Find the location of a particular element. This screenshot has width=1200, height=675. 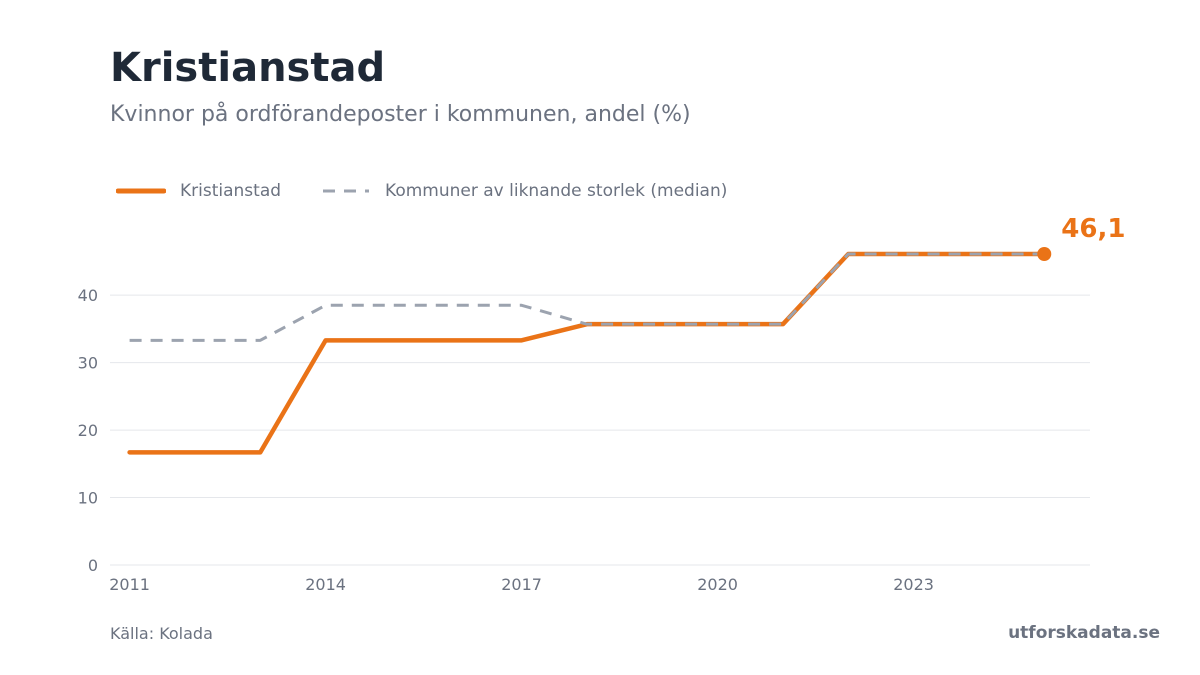

y-axis-ticks: 0 10 20 30 40 is located at coordinates (88, 430).